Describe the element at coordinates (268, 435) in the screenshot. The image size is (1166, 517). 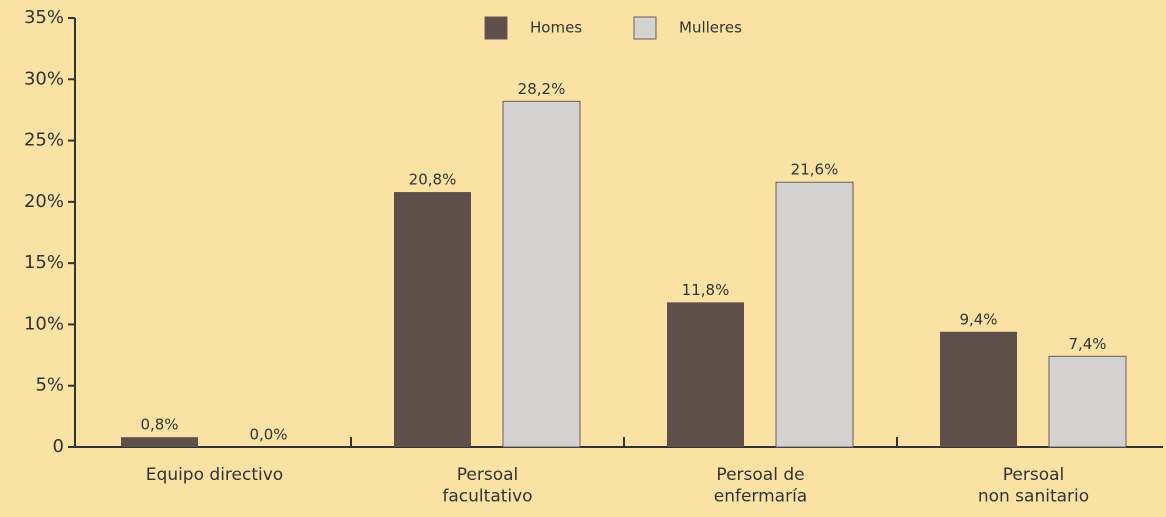
I see `value-label: 0,0%` at that location.